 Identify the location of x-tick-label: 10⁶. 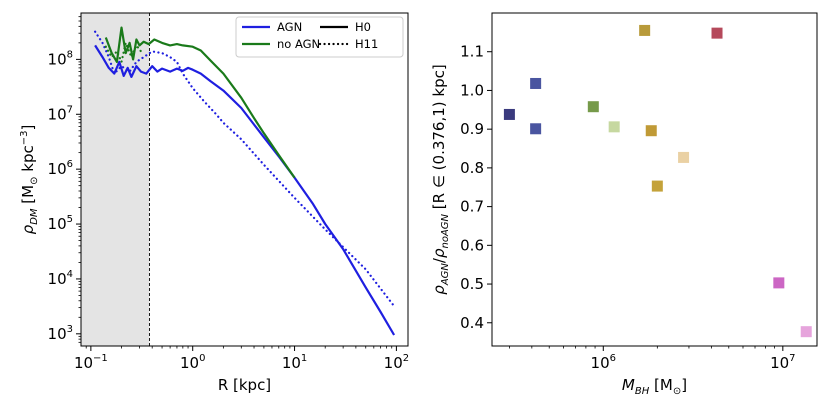
(603, 362).